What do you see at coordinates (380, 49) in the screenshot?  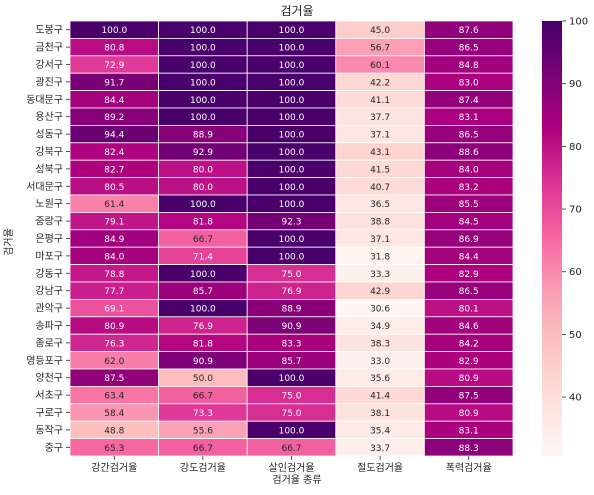 I see `cell-value-label: 56.7` at bounding box center [380, 49].